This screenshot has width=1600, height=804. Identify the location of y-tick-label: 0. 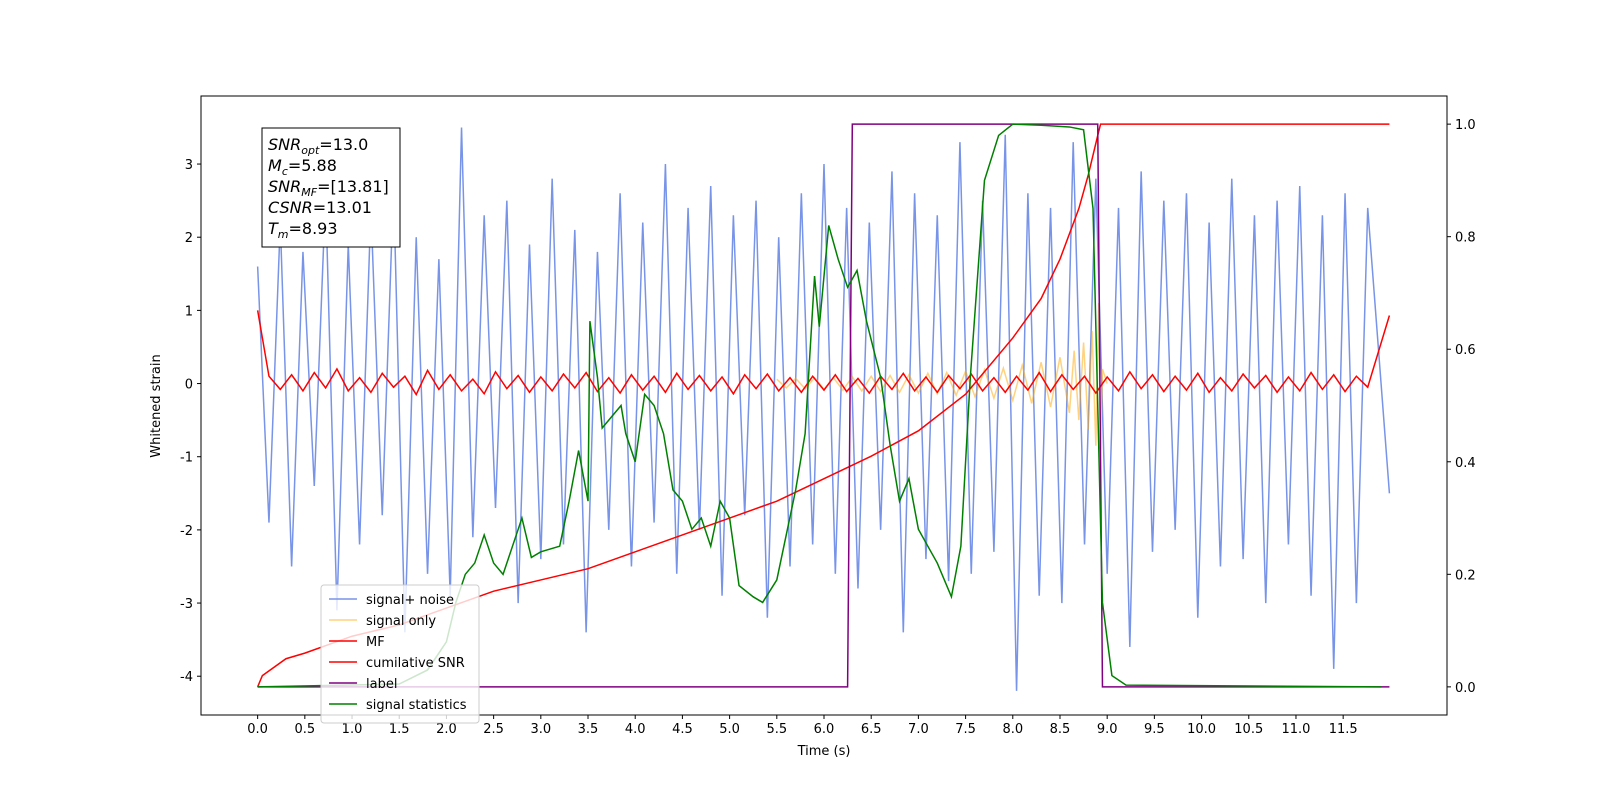
(189, 385).